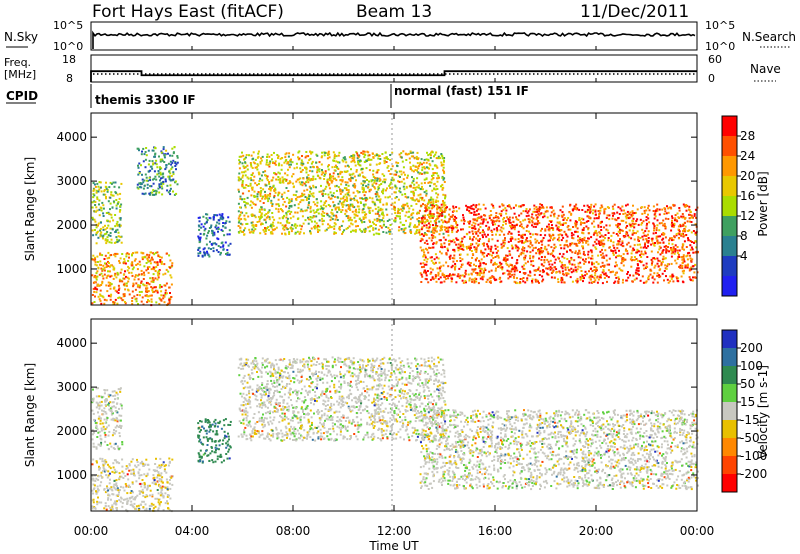 The width and height of the screenshot is (800, 554). Describe the element at coordinates (68, 46) in the screenshot. I see `nsky-tick-low: 10^0` at that location.